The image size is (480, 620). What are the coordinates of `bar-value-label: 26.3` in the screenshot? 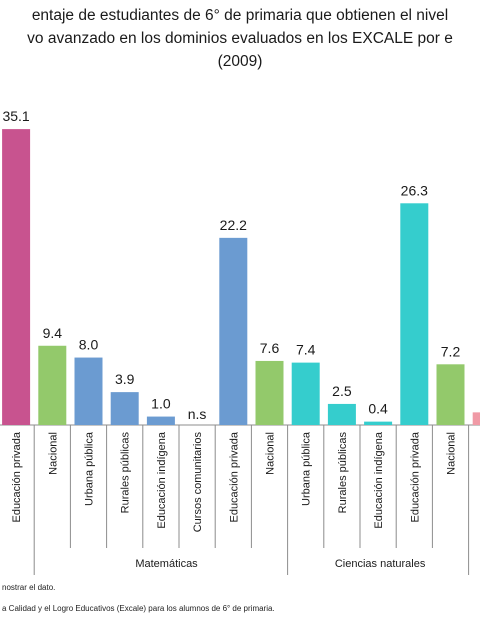 It's located at (414, 190).